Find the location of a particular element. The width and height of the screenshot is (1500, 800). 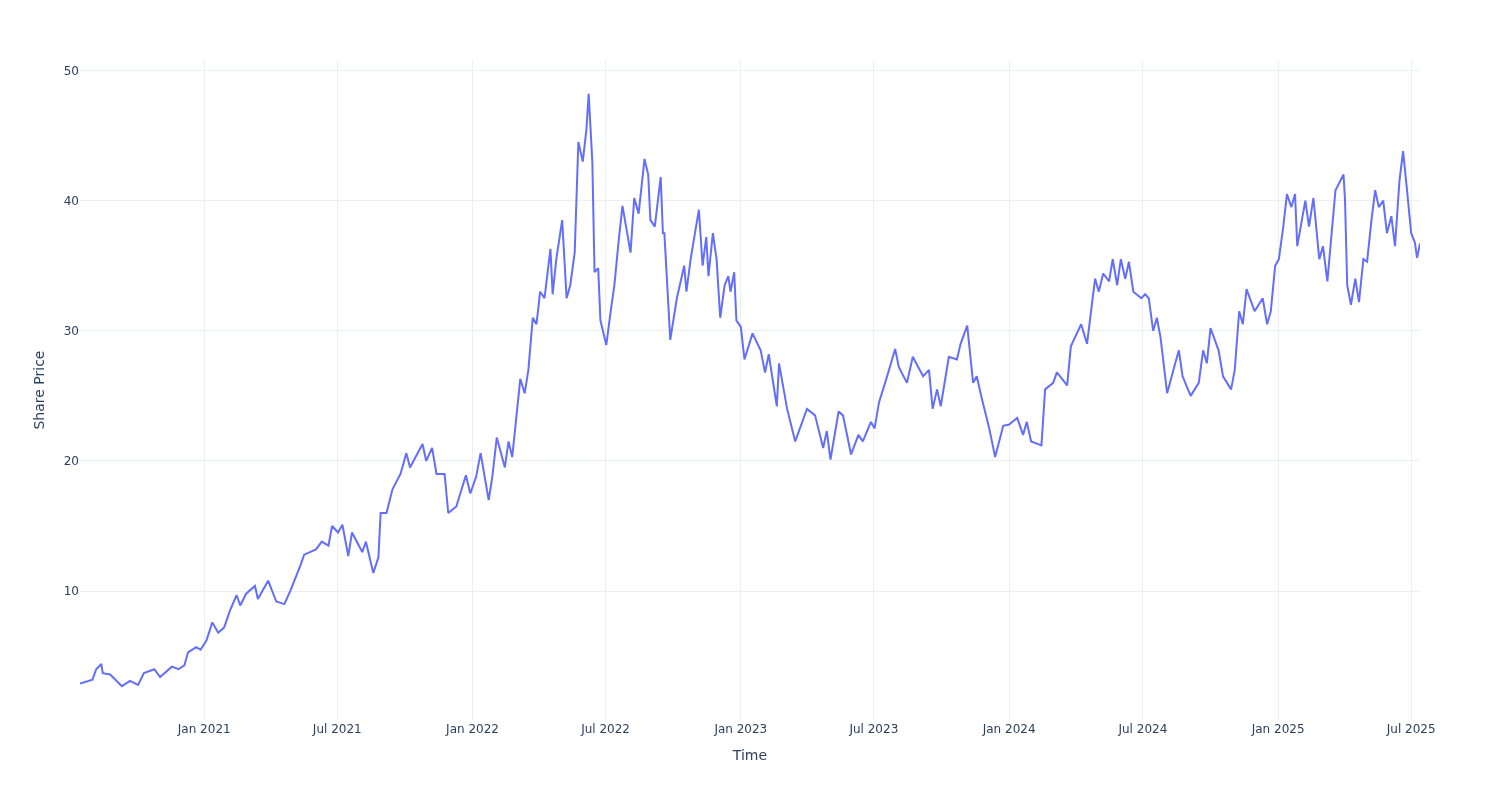

x-tick-label: Jan 2023 is located at coordinates (740, 729).